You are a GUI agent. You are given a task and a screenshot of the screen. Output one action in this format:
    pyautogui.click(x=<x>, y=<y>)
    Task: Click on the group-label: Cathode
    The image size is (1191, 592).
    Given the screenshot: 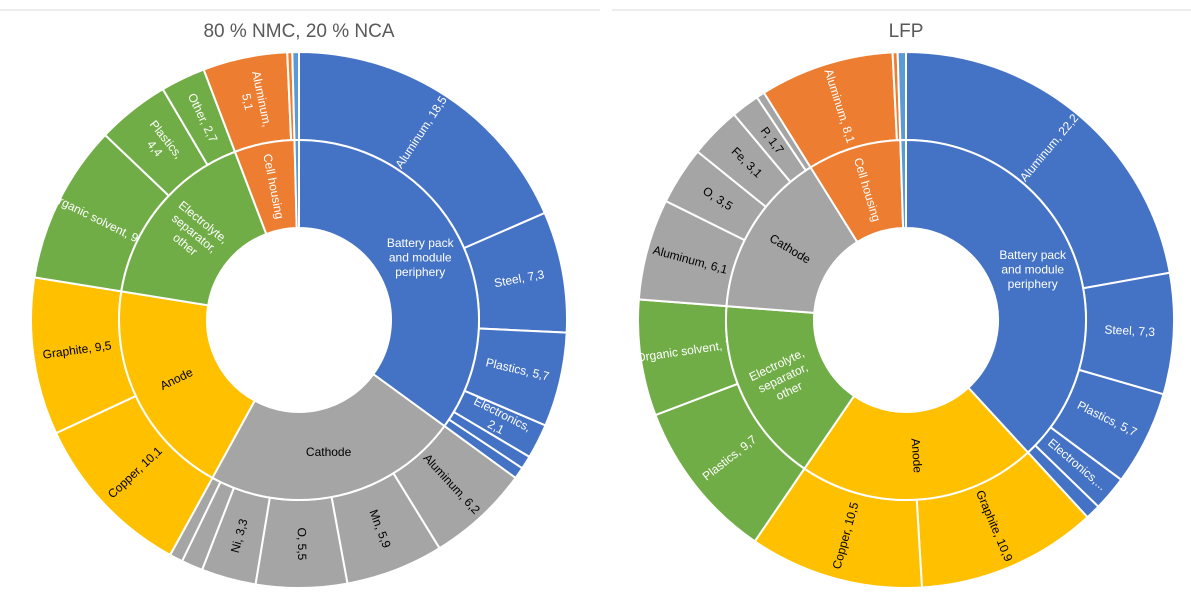 What is the action you would take?
    pyautogui.click(x=329, y=452)
    